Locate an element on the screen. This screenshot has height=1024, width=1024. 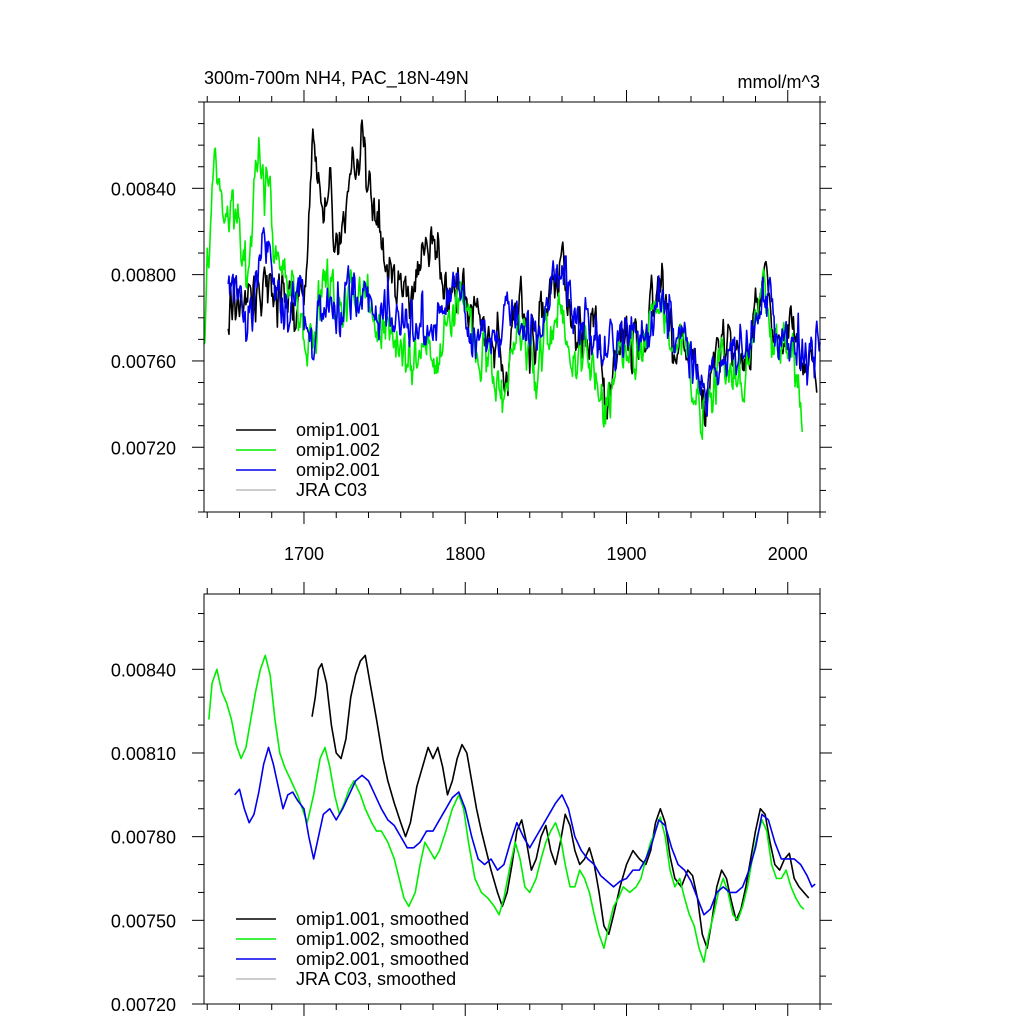
series-line-omip1-001-smoothed is located at coordinates (560, 802).